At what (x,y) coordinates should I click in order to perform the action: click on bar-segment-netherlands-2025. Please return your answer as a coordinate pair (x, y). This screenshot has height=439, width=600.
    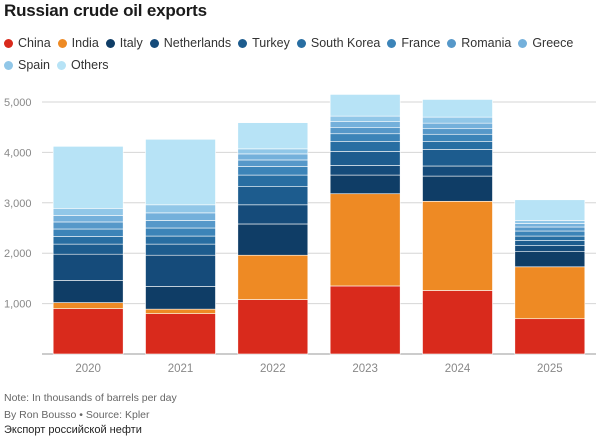
    Looking at the image, I should click on (550, 248).